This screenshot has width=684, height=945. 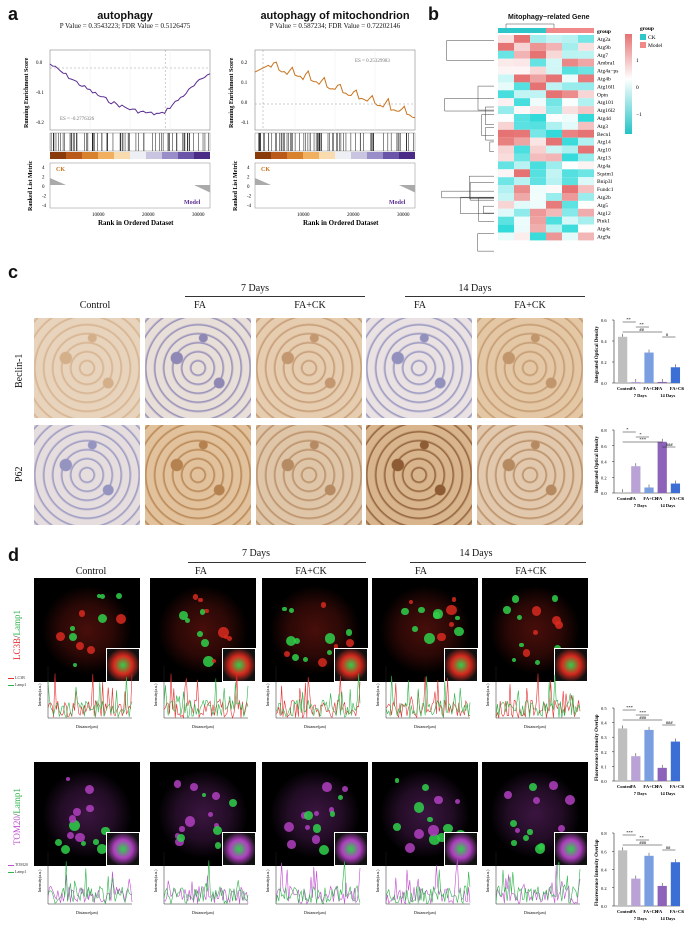 I want to click on gene-label: Atg16l2, so click(x=606, y=111).